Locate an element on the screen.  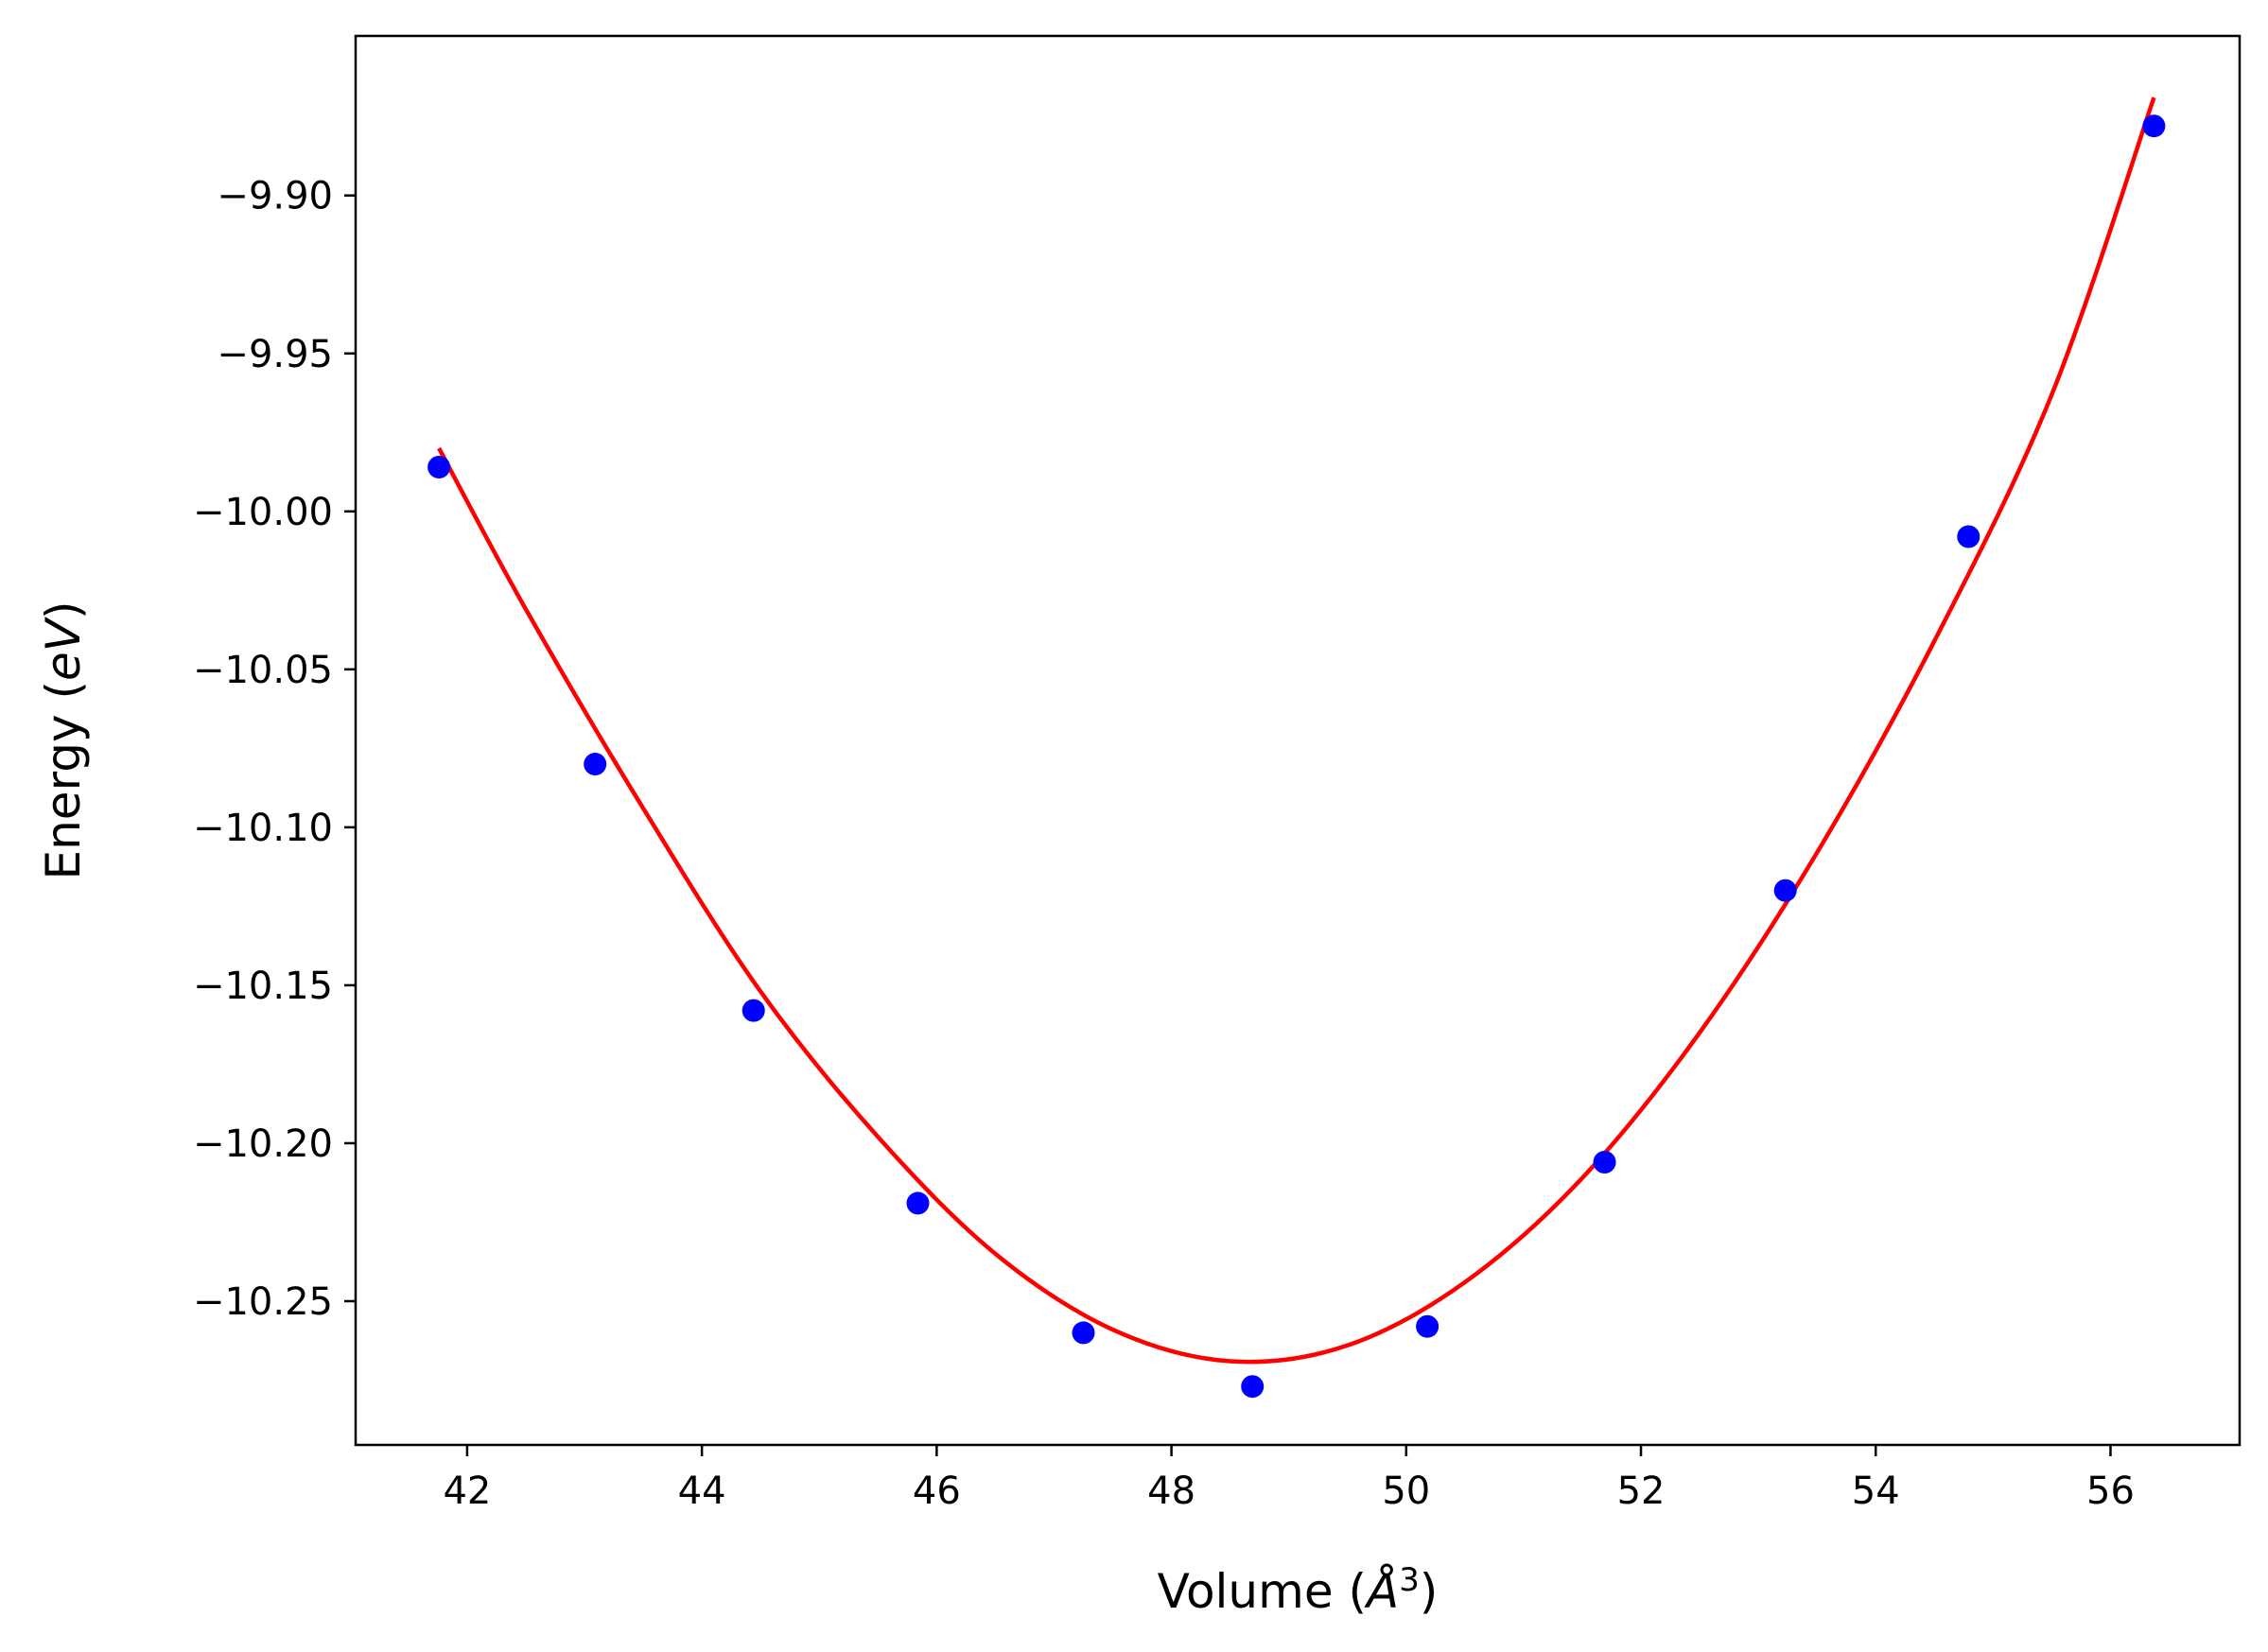
y-axis-label: Energy (eV) is located at coordinates (63, 741).